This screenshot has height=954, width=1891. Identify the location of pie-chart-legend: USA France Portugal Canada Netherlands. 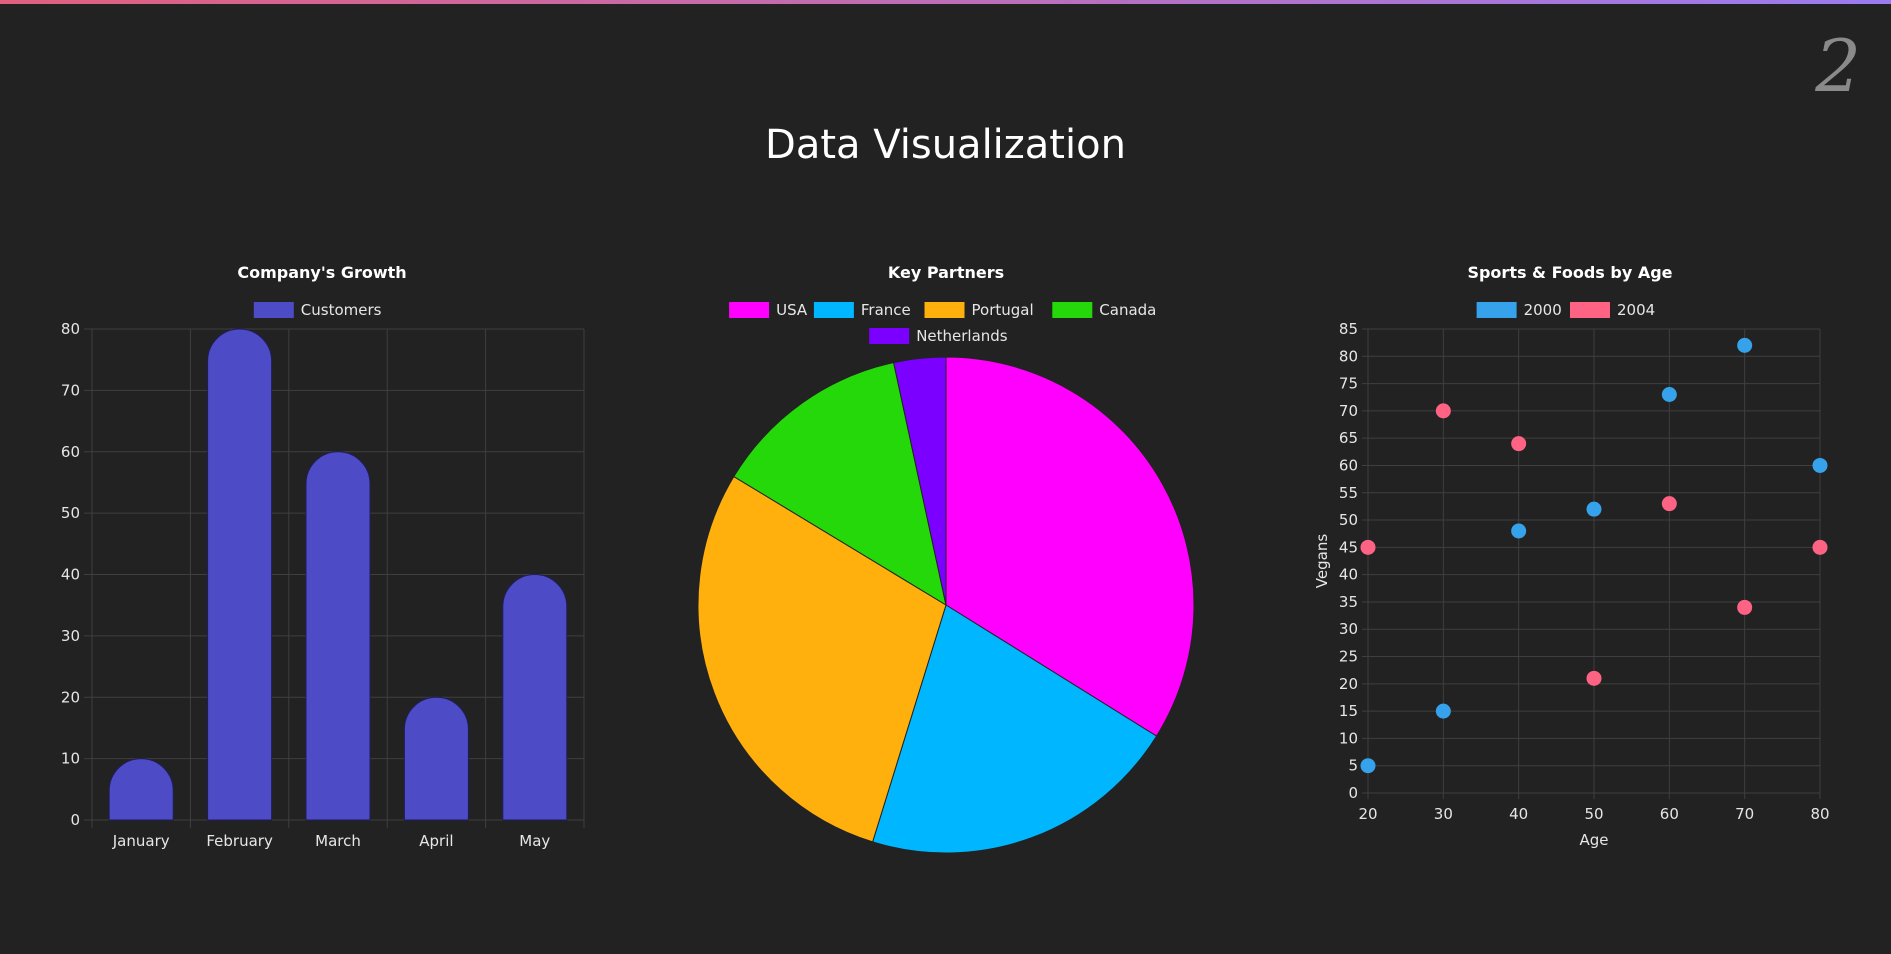
(942, 323).